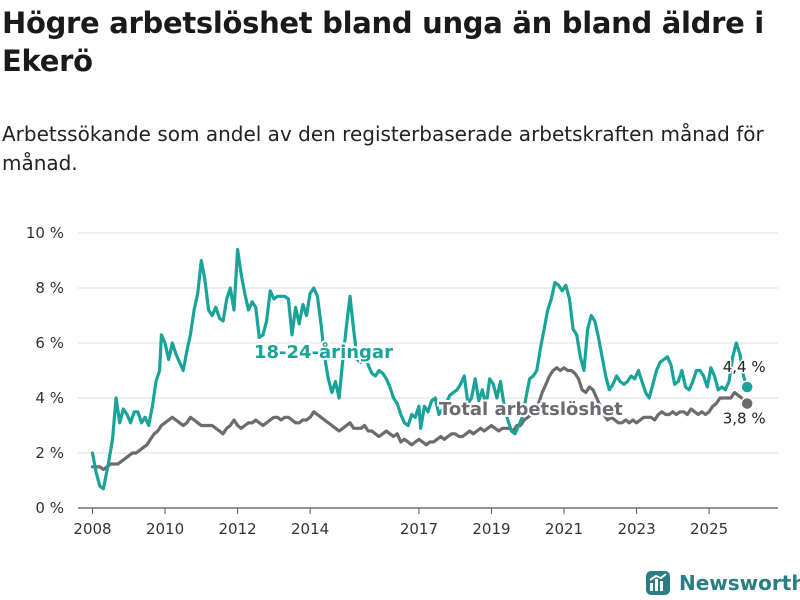  Describe the element at coordinates (747, 403) in the screenshot. I see `total-end-dot` at that location.